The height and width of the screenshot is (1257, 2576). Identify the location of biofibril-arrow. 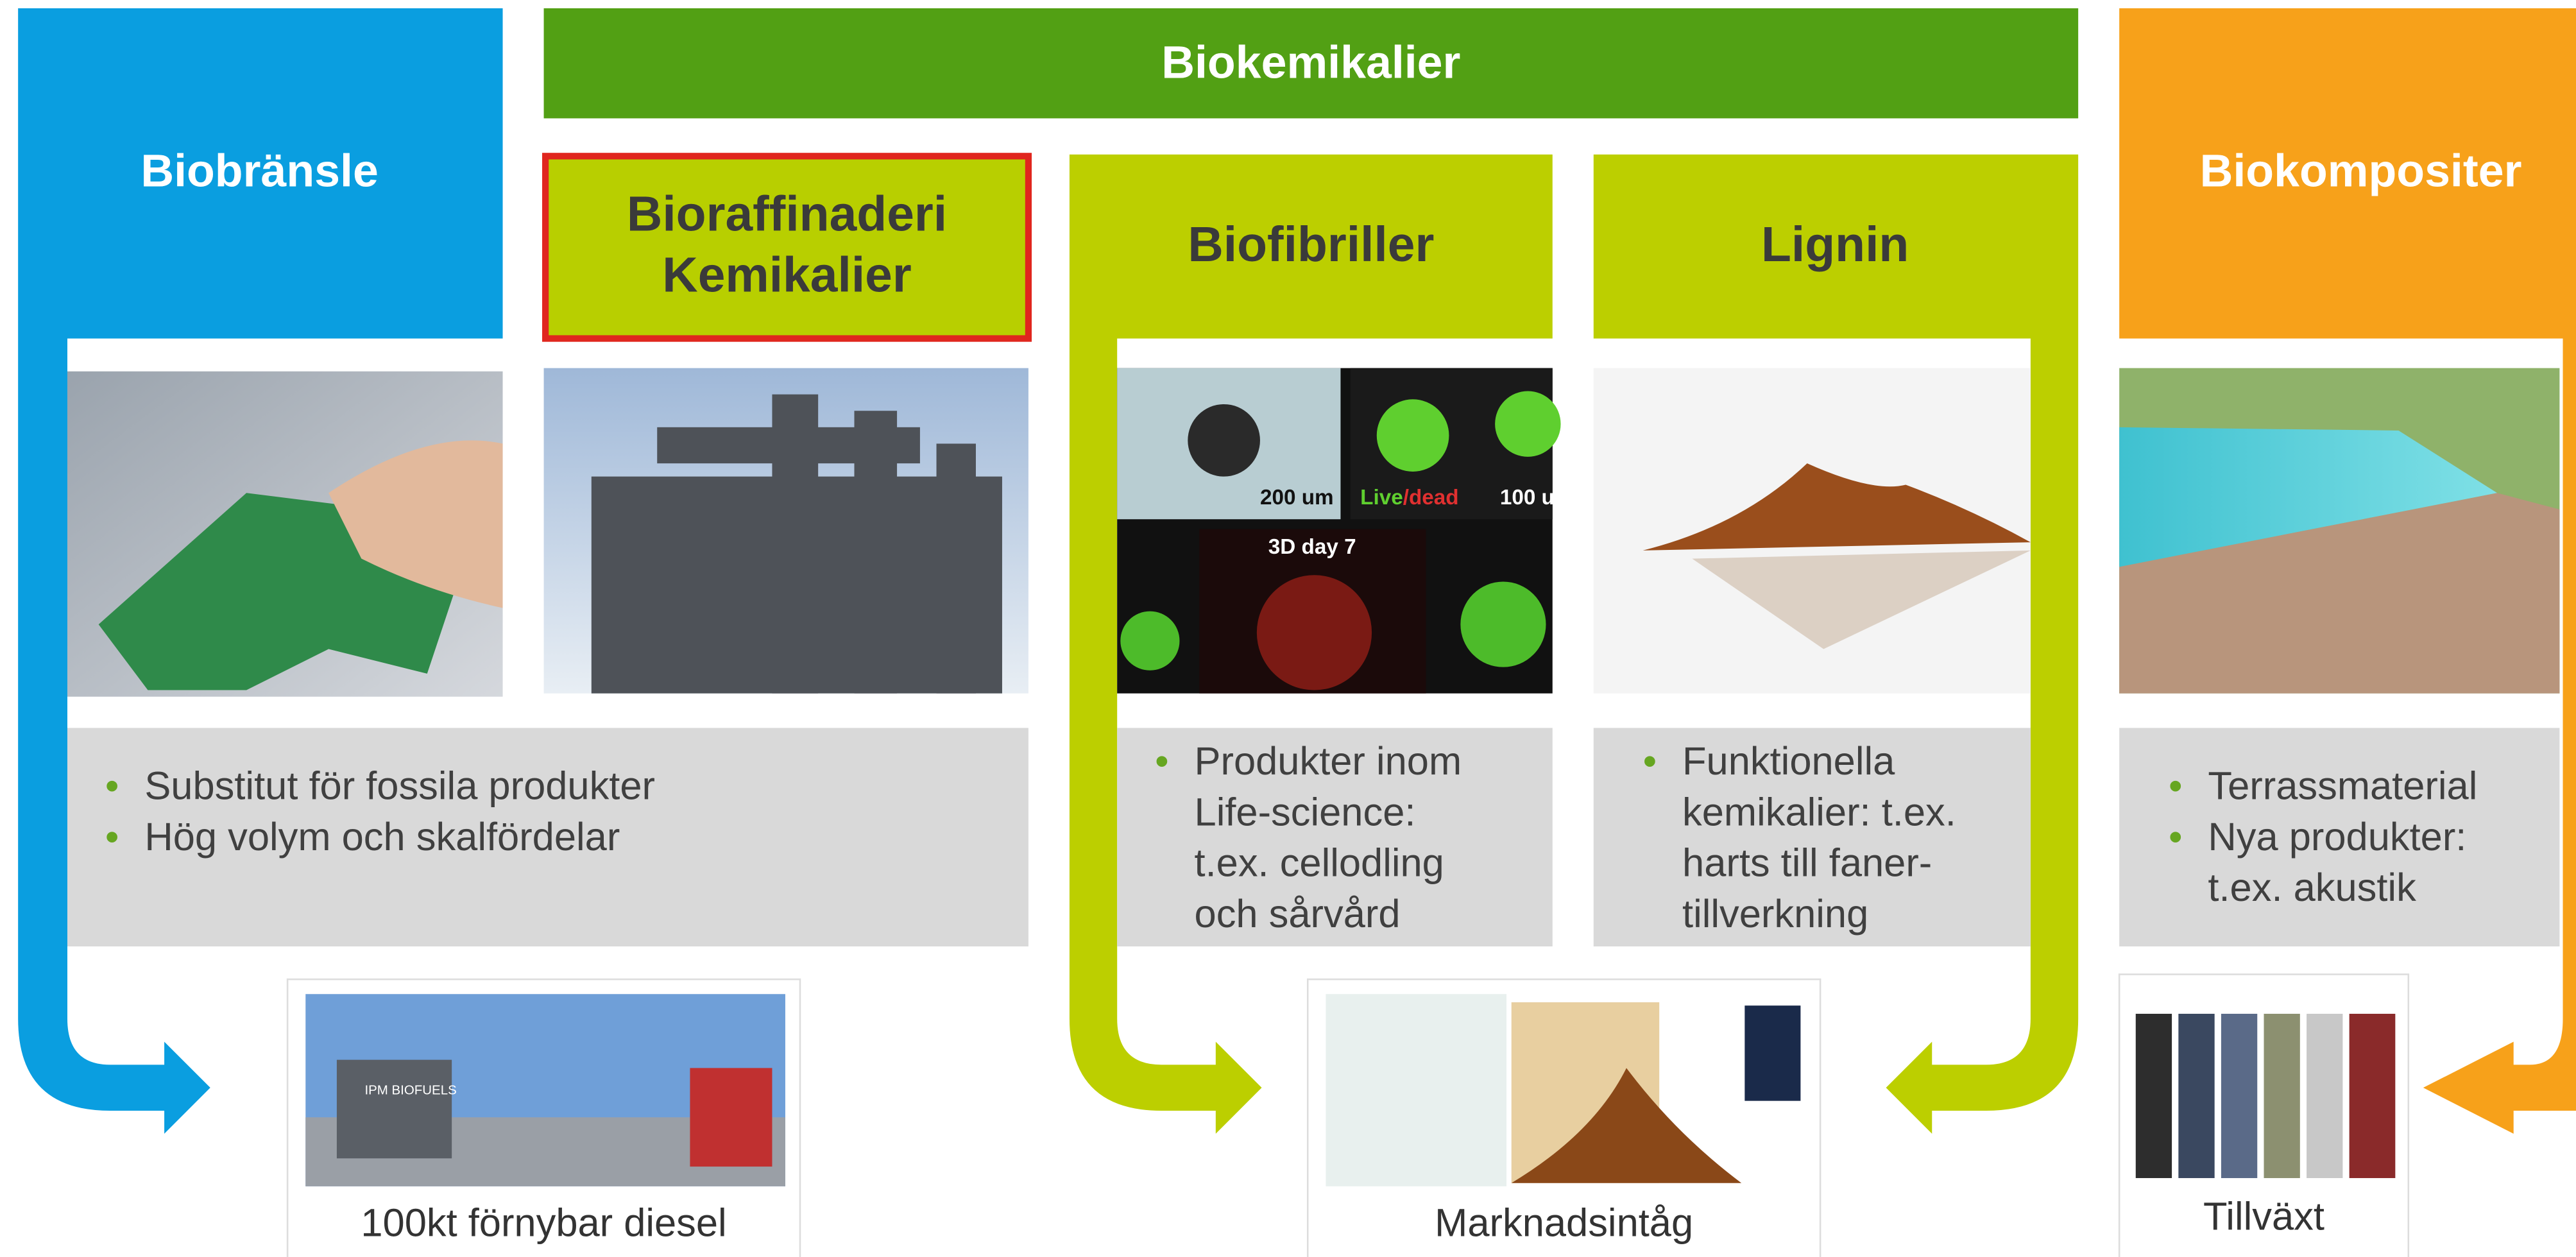
(1165, 736).